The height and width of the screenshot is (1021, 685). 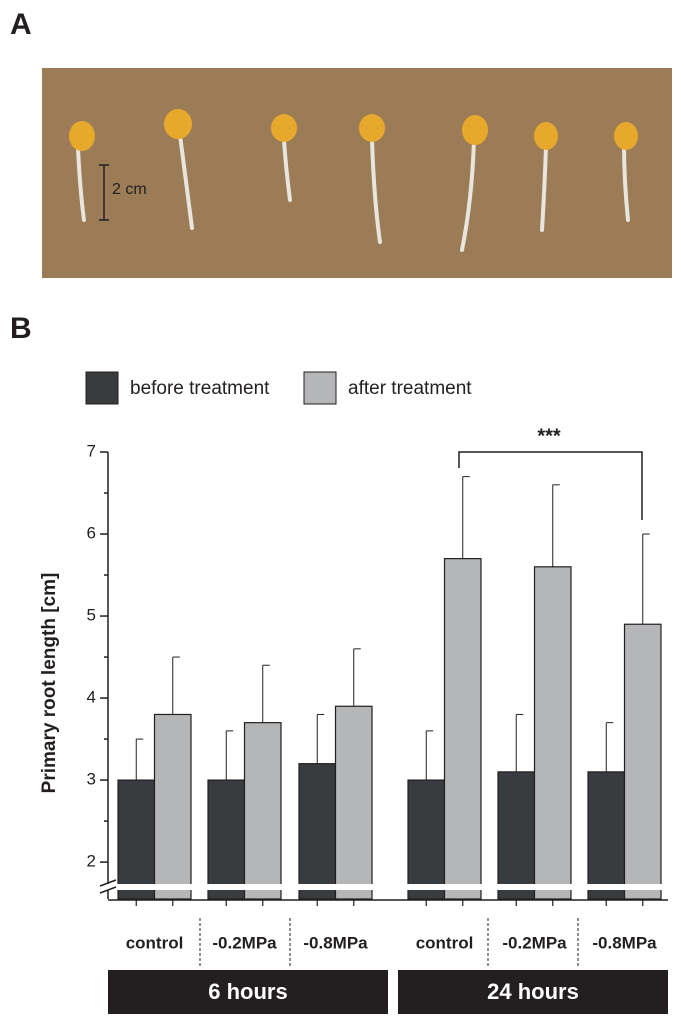 I want to click on y-axis-label: Primary root length [cm], so click(x=49, y=683).